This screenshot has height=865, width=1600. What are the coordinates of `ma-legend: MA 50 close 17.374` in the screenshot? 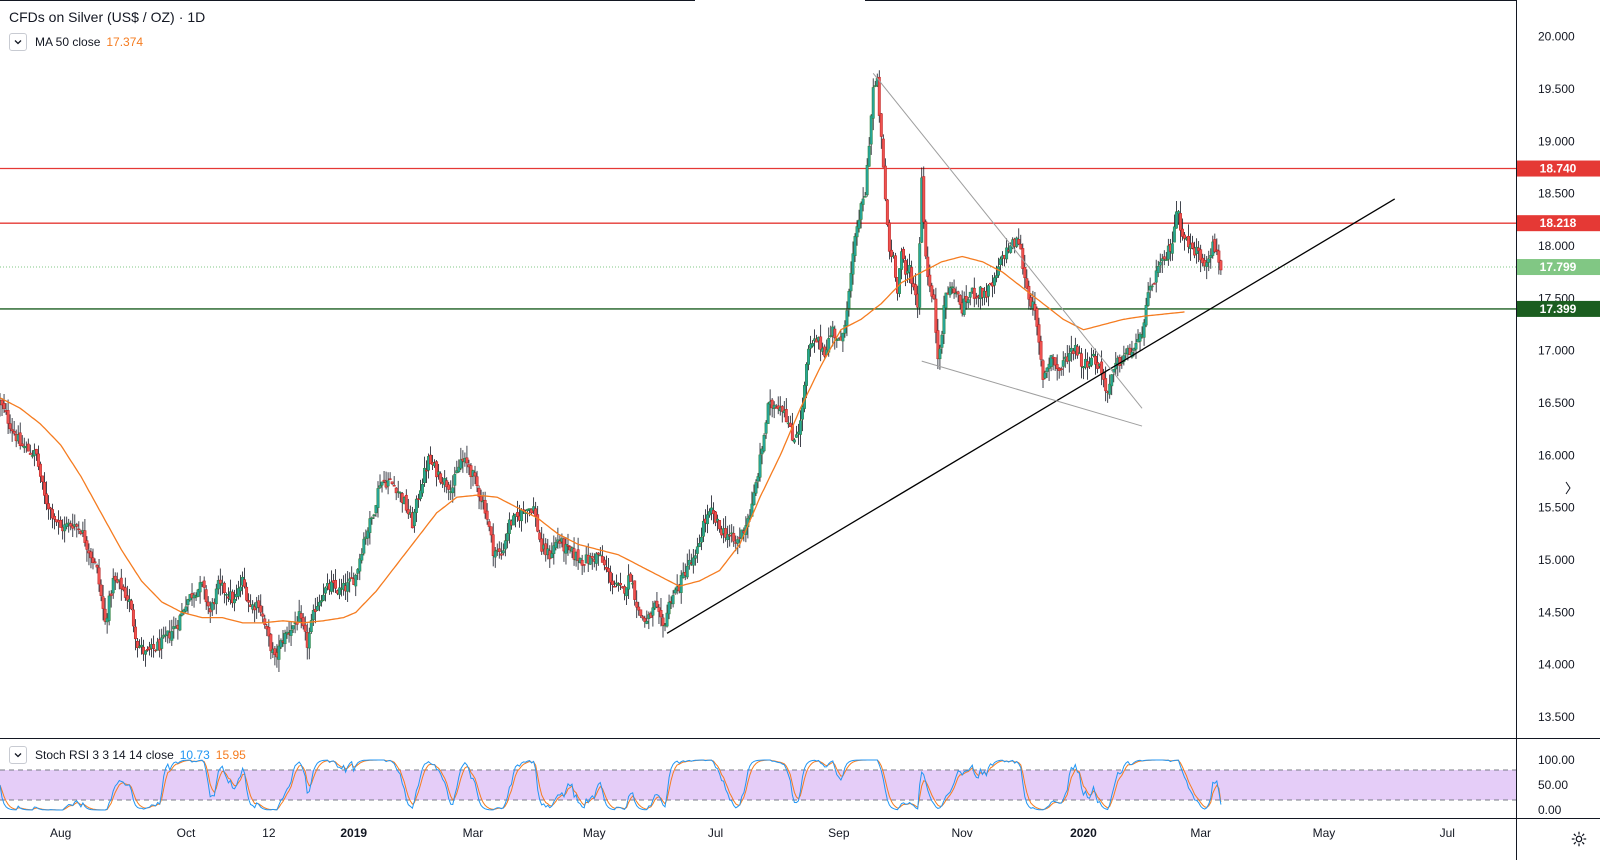 It's located at (76, 42).